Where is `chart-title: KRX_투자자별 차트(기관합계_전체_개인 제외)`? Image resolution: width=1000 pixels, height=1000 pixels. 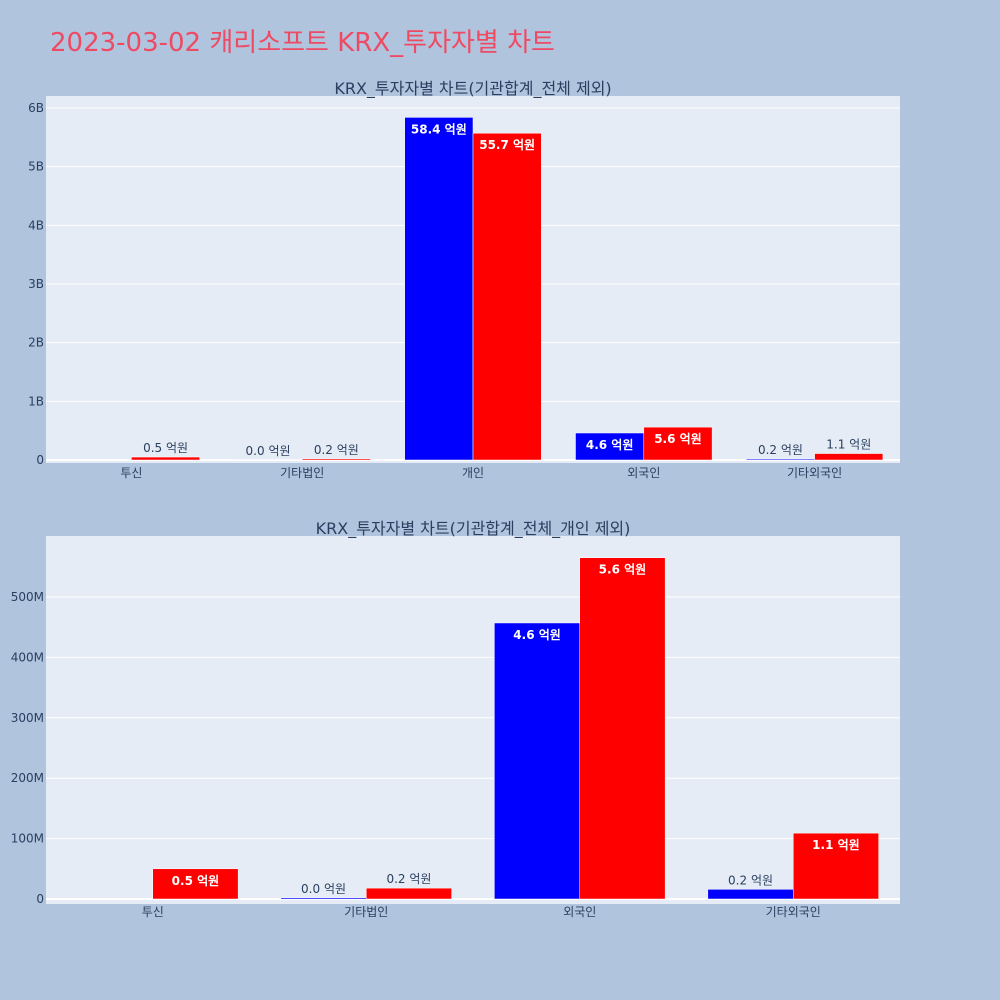
chart-title: KRX_투자자별 차트(기관합계_전체_개인 제외) is located at coordinates (473, 529).